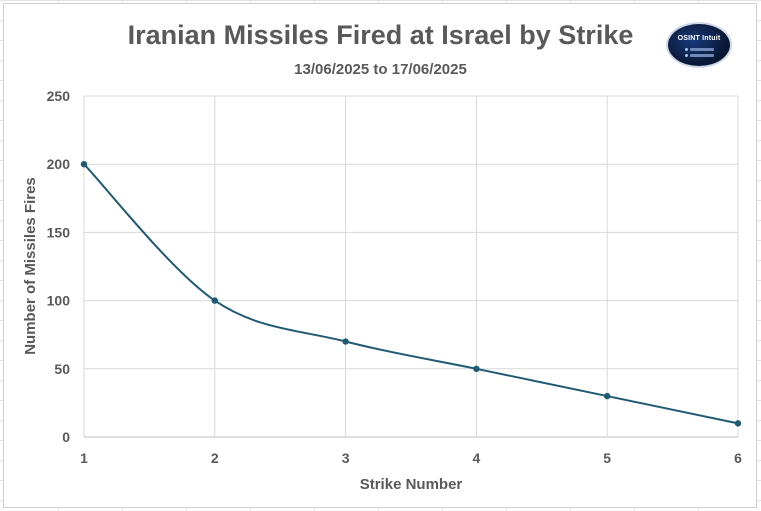 Image resolution: width=761 pixels, height=511 pixels. Describe the element at coordinates (380, 69) in the screenshot. I see `chart-subtitle: 13/06/2025 to 17/06/2025` at that location.